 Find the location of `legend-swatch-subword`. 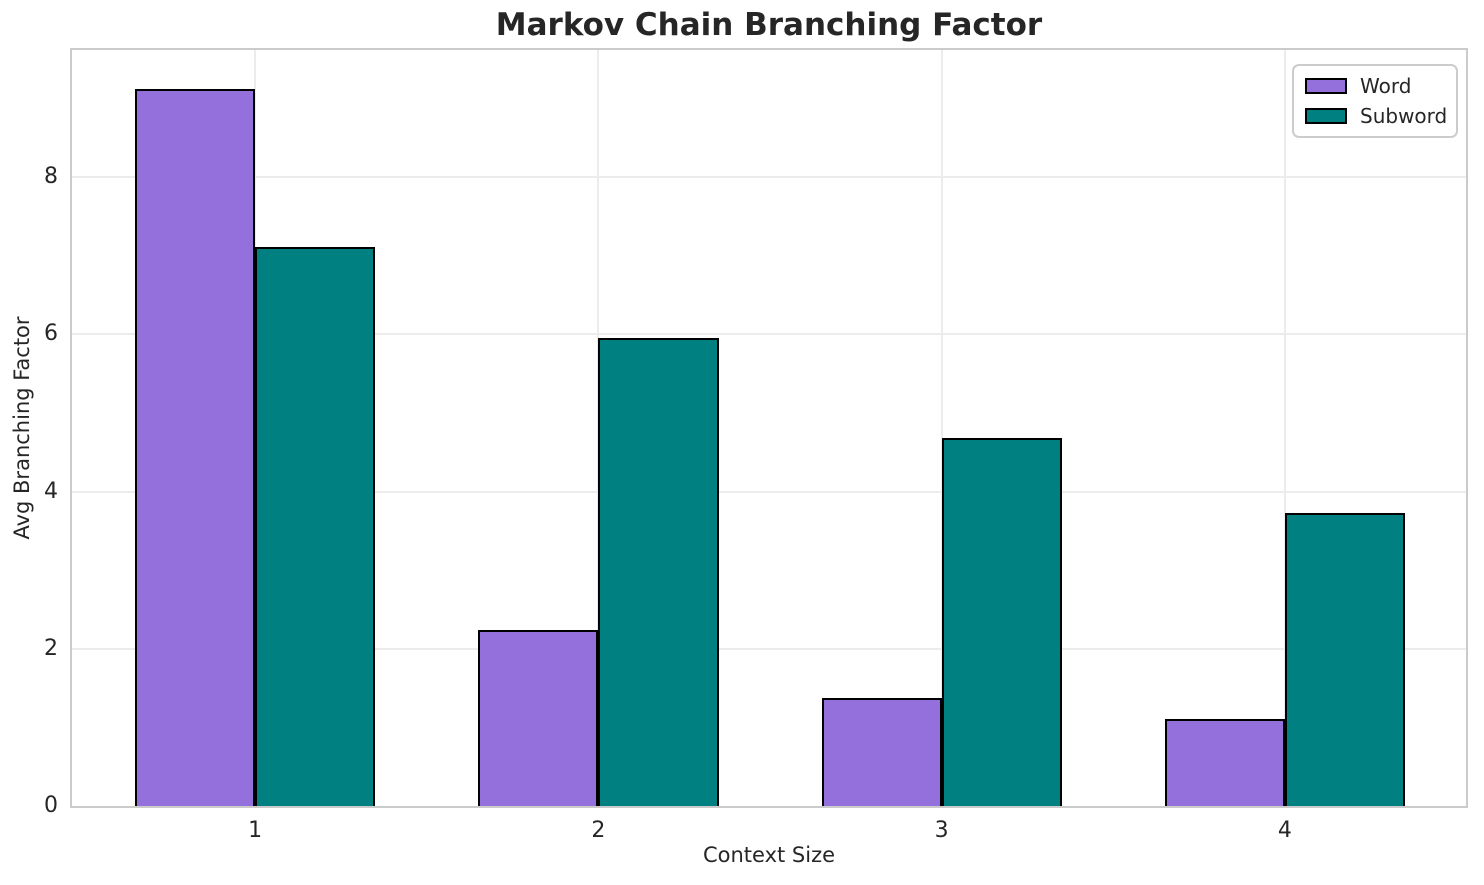

legend-swatch-subword is located at coordinates (1326, 116).